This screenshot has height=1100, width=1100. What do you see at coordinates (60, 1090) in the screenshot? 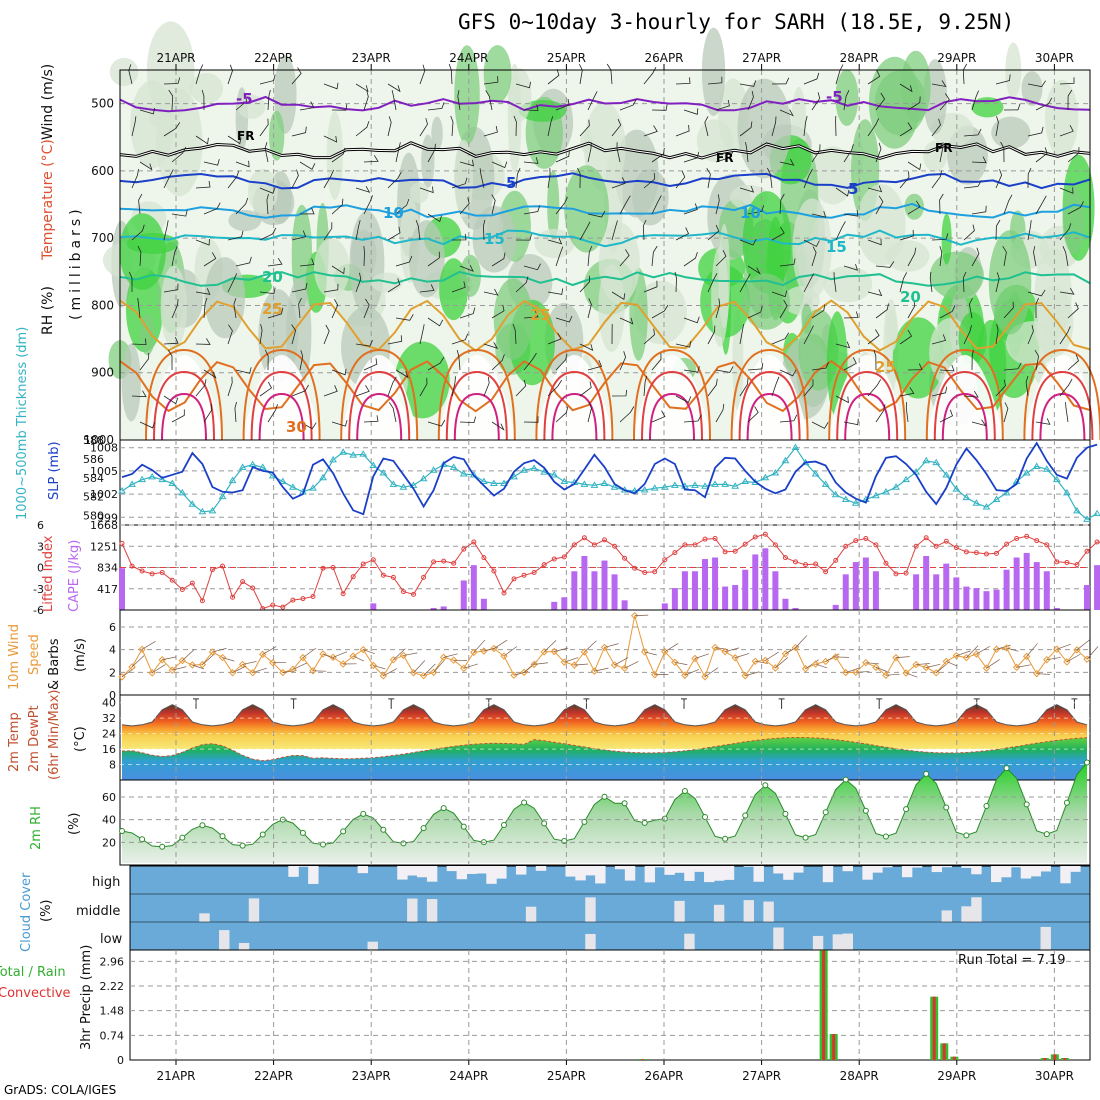
I see `credit-label: GrADS: COLA/IGES` at bounding box center [60, 1090].